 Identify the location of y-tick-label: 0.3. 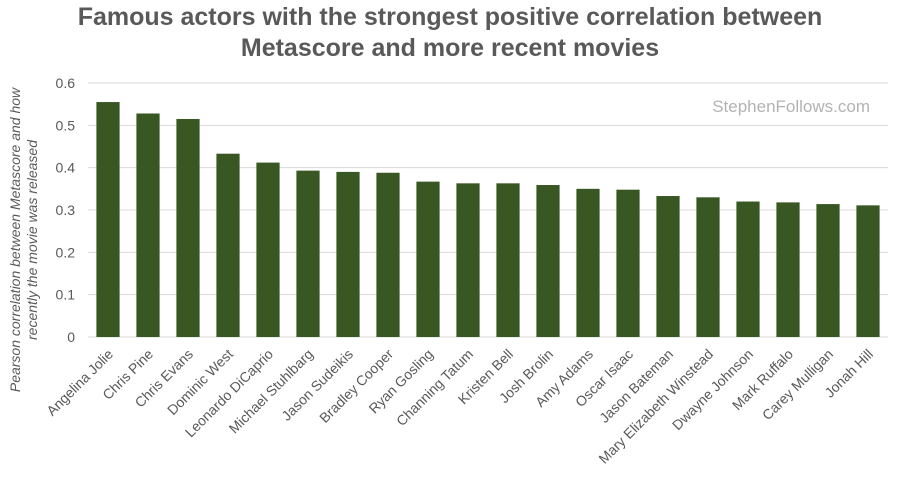
(66, 210).